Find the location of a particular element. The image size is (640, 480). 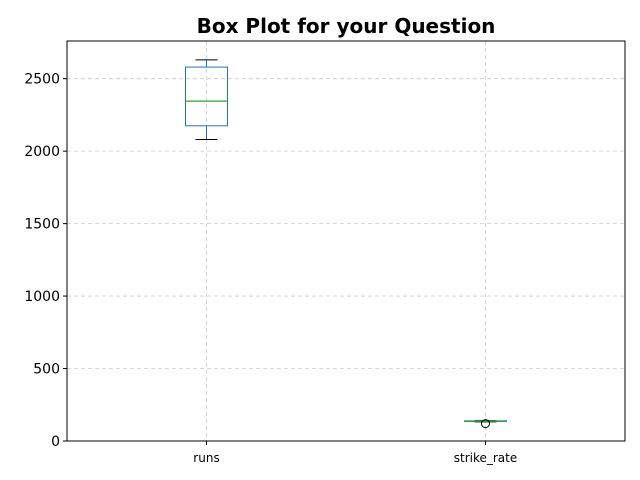

y-tick-label: 500 is located at coordinates (46, 370).